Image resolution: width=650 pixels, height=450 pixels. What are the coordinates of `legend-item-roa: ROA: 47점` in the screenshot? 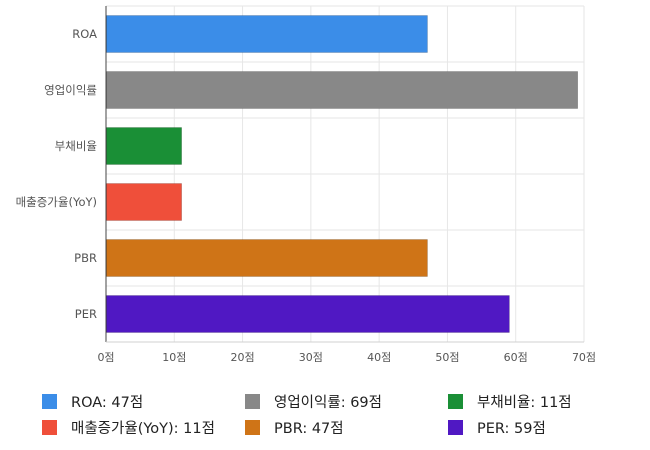 It's located at (92, 401).